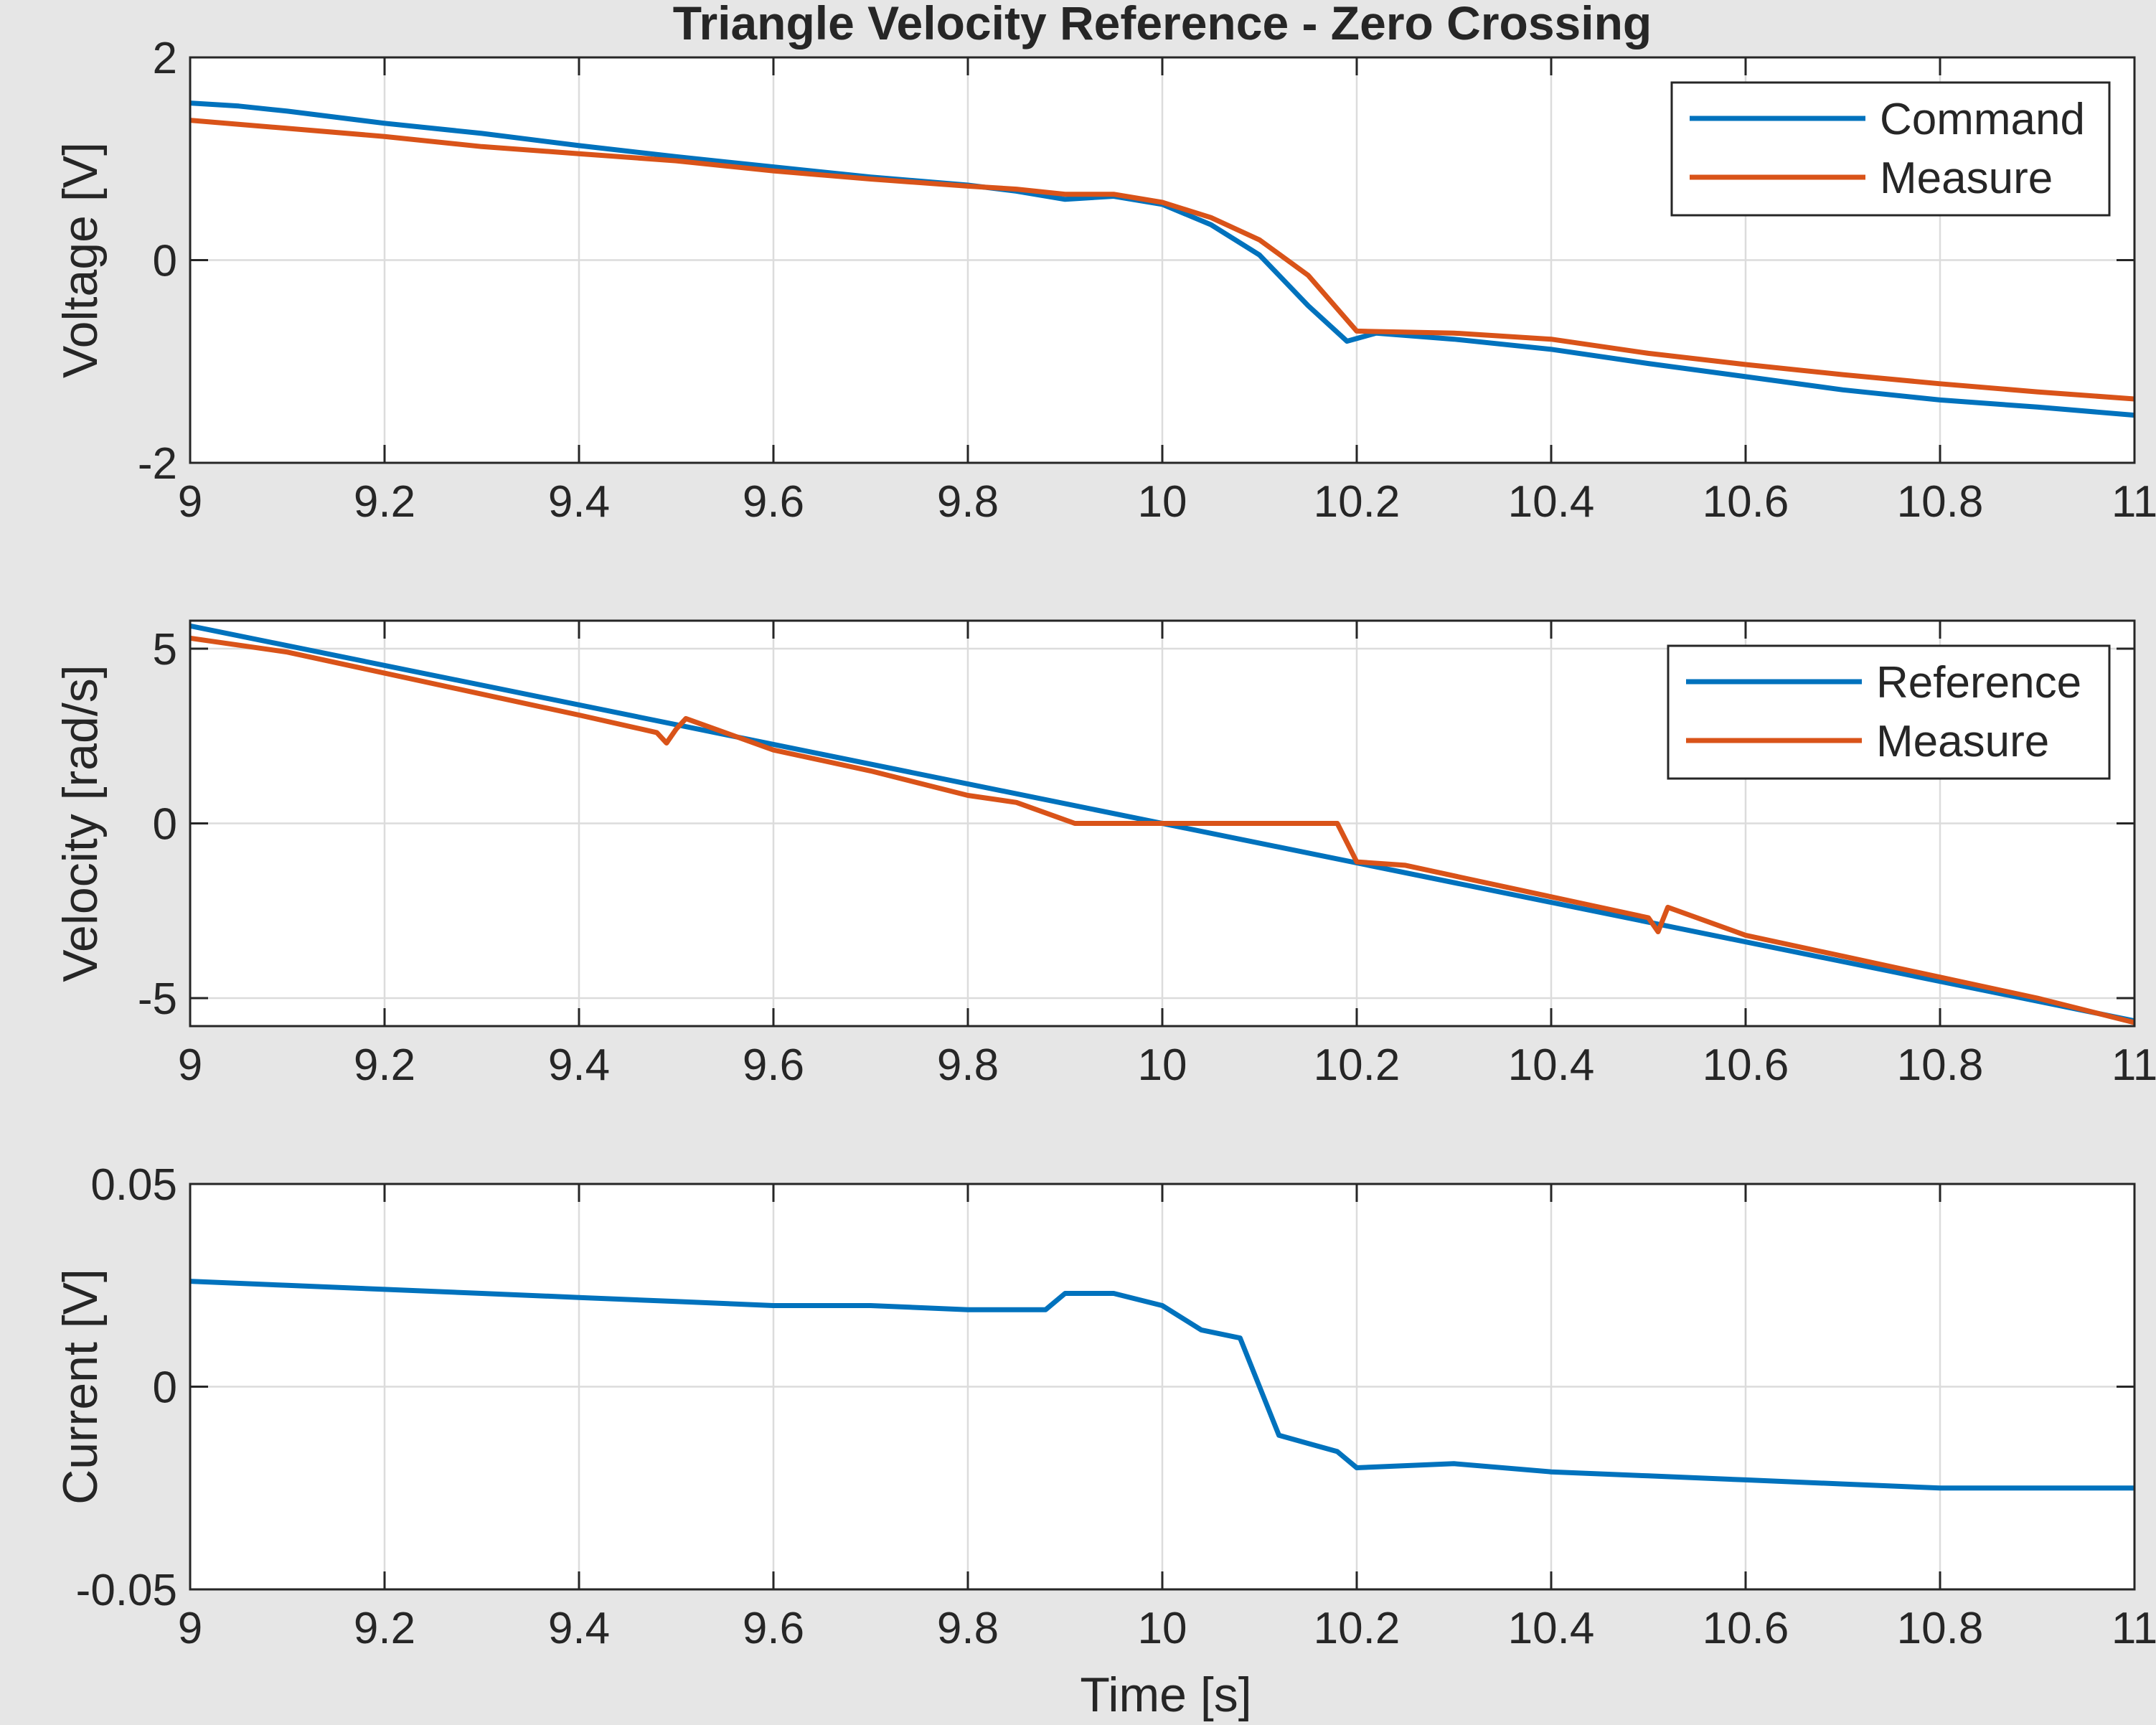 This screenshot has width=2156, height=1725. What do you see at coordinates (1979, 683) in the screenshot?
I see `legend-label: Reference` at bounding box center [1979, 683].